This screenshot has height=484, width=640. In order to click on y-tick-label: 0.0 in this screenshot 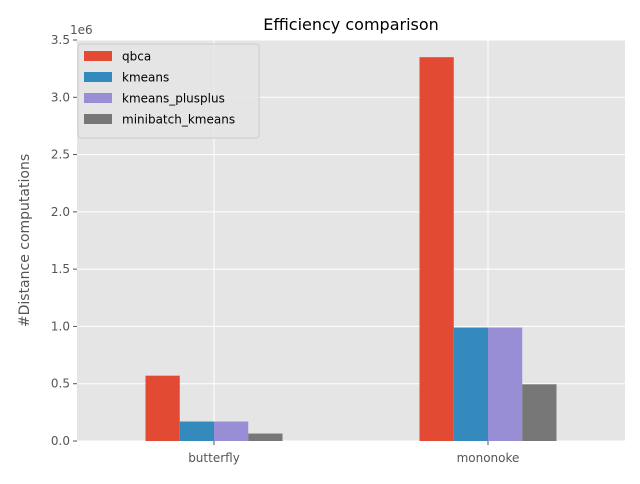, I will do `click(60, 441)`.